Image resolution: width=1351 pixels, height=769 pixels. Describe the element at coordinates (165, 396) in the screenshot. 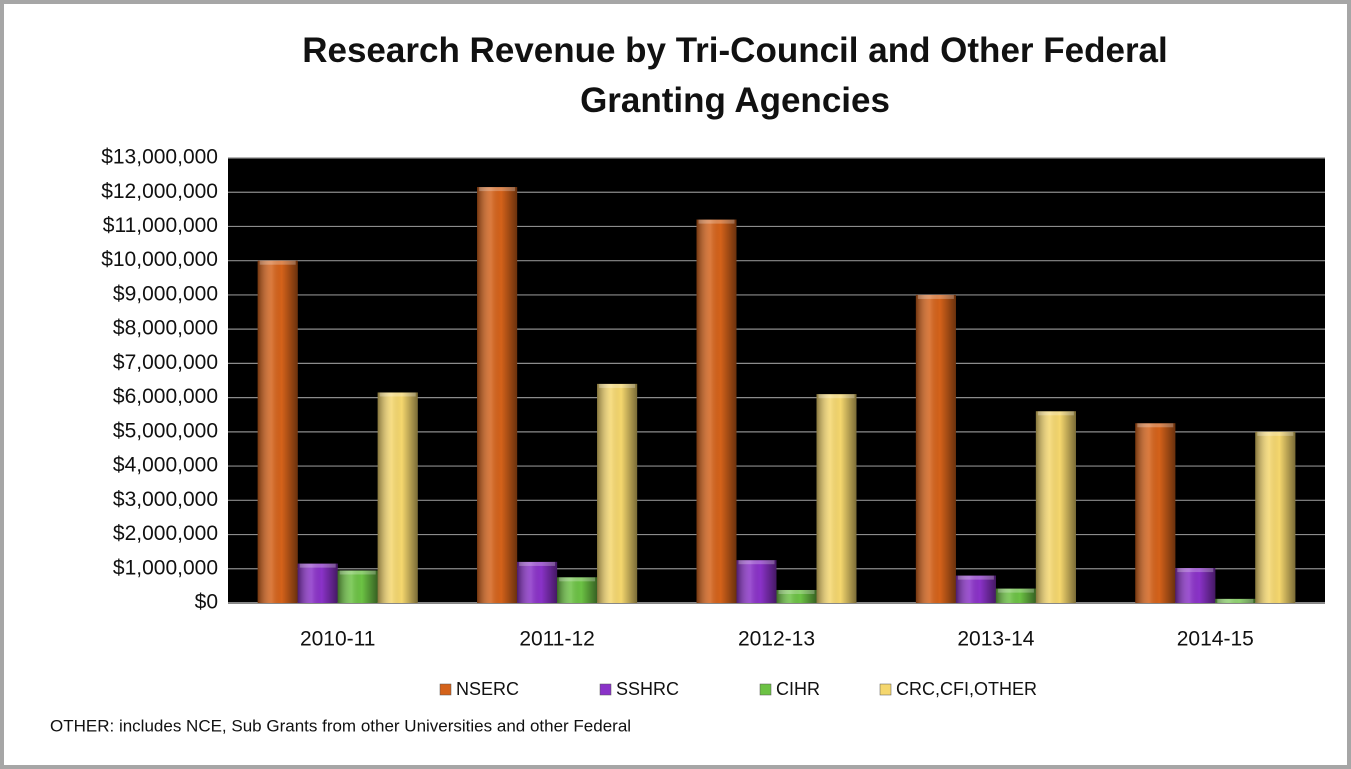

I see `y-tick-label: $6,000,000` at that location.